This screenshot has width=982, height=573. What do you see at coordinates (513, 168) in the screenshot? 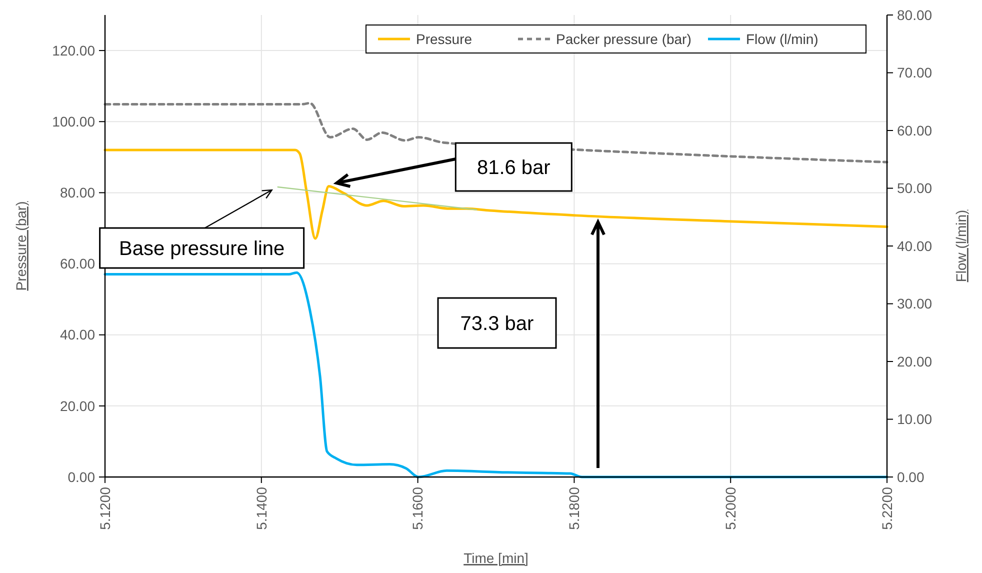
I see `annotation: 81.6 bar` at bounding box center [513, 168].